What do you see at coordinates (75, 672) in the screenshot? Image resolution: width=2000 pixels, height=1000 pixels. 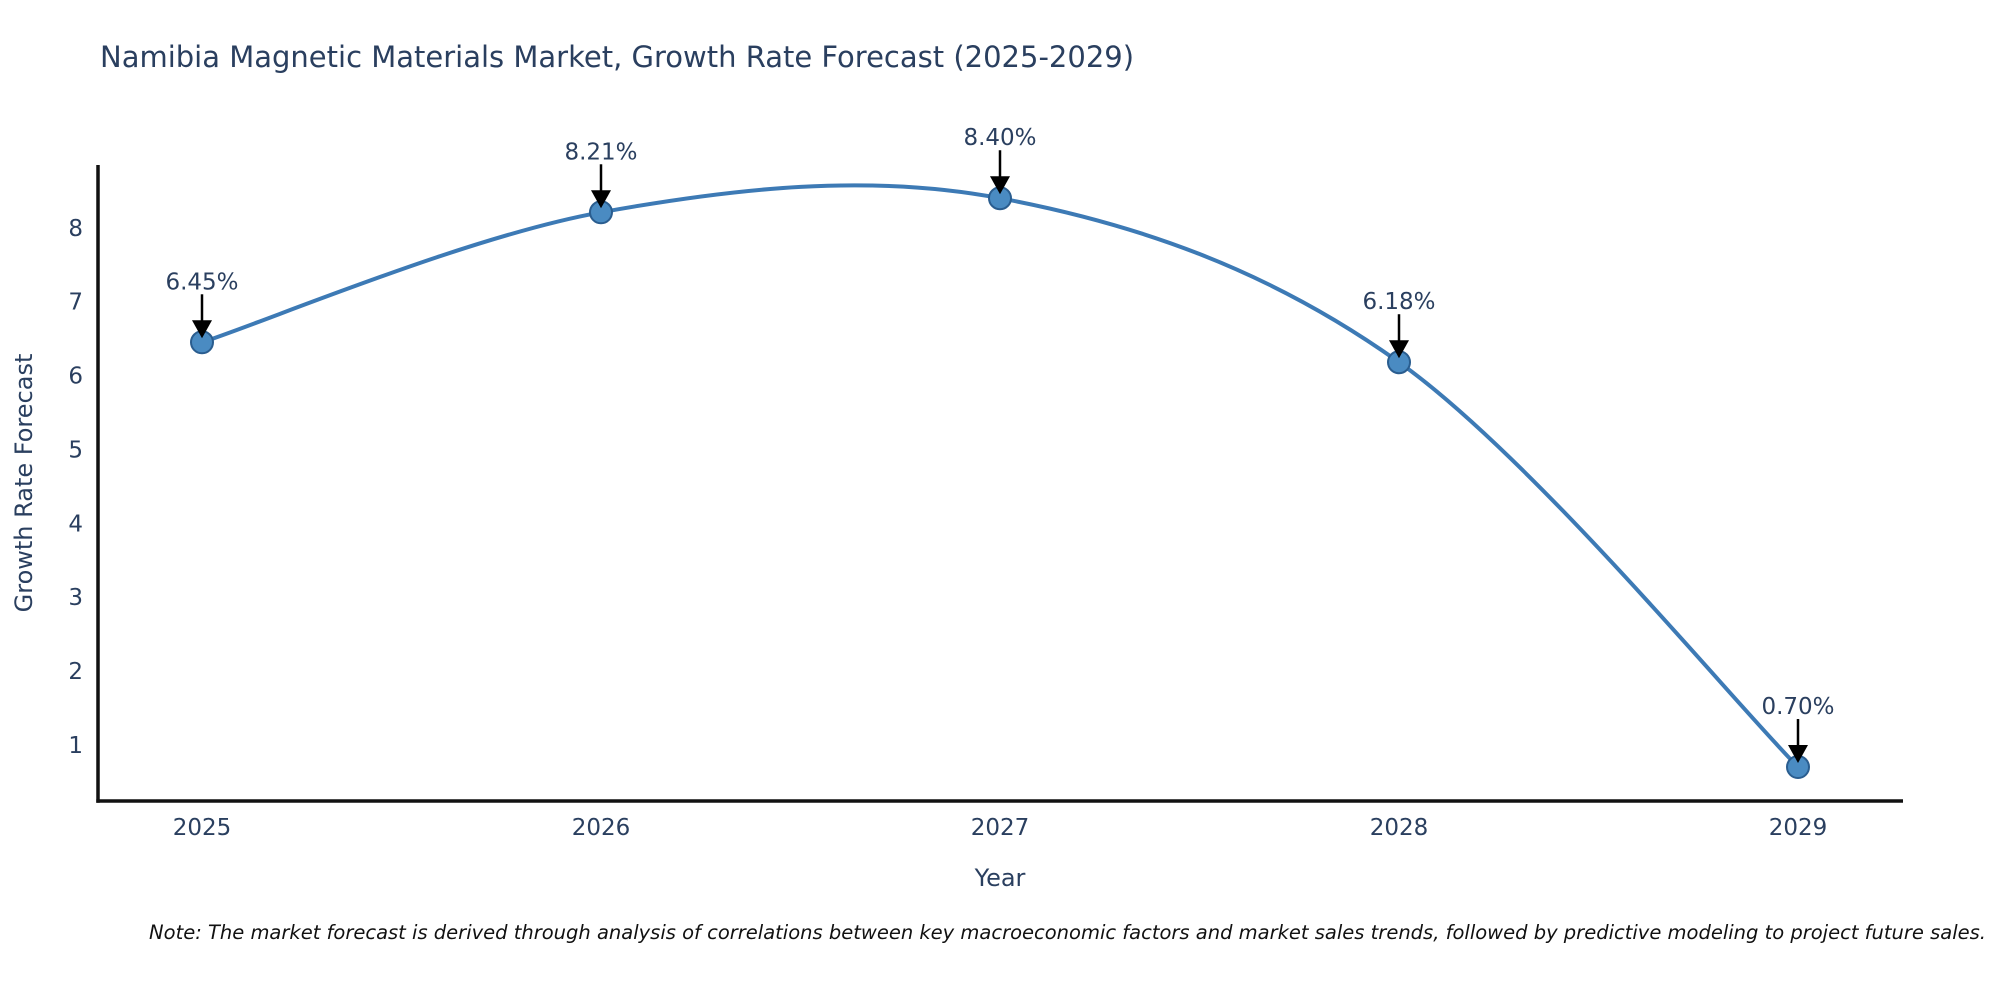 I see `y-tick-label: 2` at bounding box center [75, 672].